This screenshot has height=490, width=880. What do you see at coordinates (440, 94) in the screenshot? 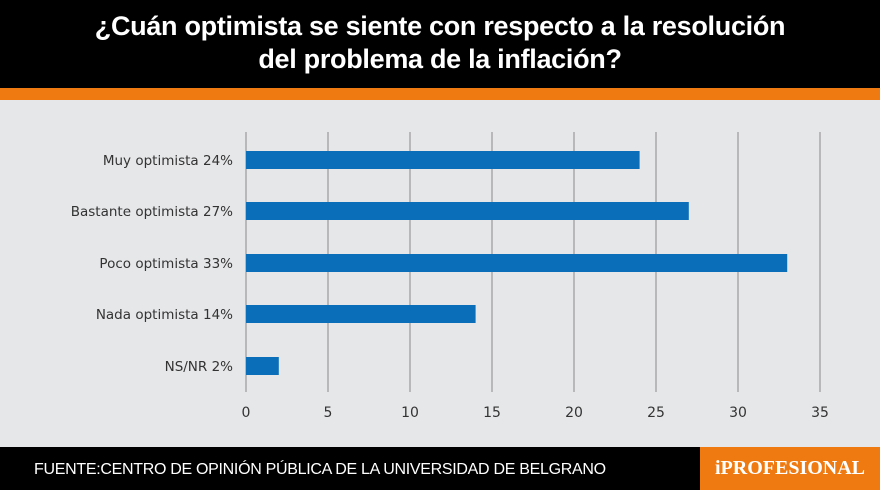
I see `accent-strip` at bounding box center [440, 94].